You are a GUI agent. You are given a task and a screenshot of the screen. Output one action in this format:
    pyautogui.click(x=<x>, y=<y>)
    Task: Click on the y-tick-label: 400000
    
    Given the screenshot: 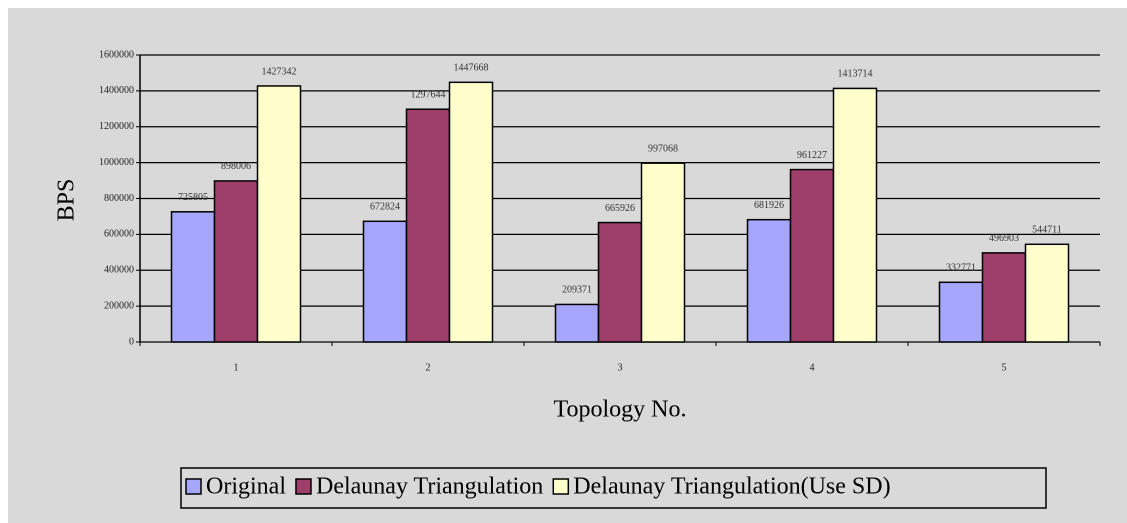 What is the action you would take?
    pyautogui.click(x=119, y=270)
    